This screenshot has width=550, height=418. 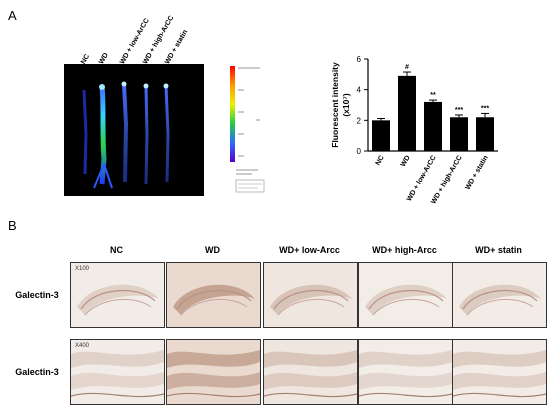 I want to click on aorta-low, so click(x=125, y=132).